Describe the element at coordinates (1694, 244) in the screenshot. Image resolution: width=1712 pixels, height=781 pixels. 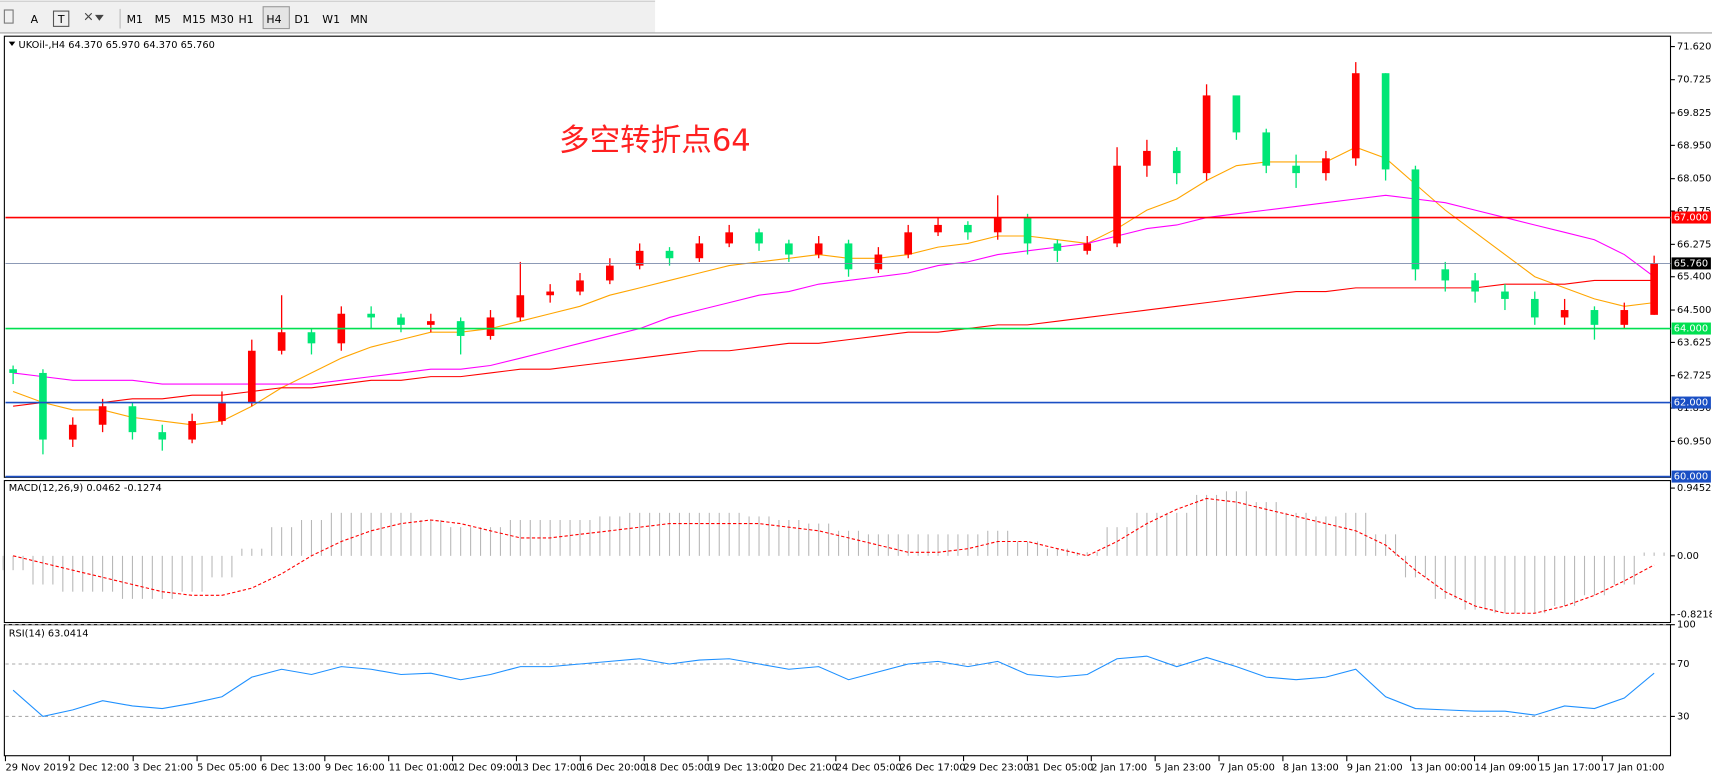
I see `y-tick-label: 66.275` at that location.